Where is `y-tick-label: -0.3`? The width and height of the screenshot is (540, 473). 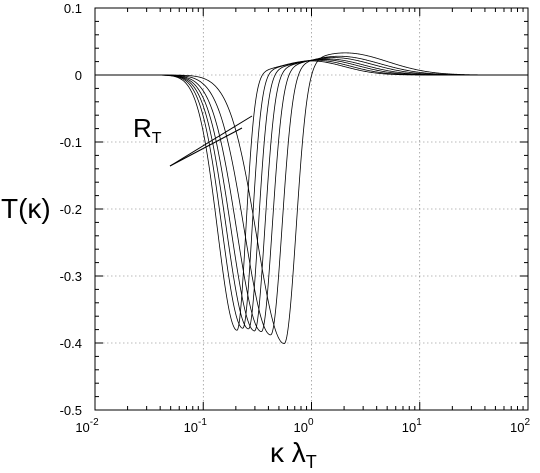 y-tick-label: -0.3 is located at coordinates (71, 276).